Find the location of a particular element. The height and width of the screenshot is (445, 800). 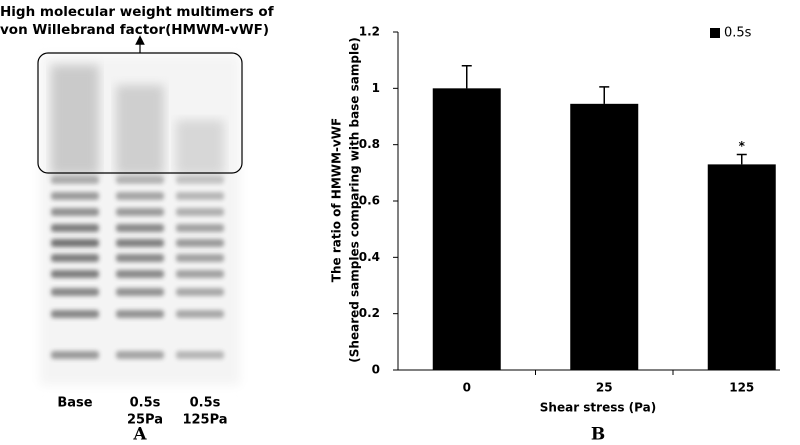

lane-label: 25Pa is located at coordinates (145, 420).